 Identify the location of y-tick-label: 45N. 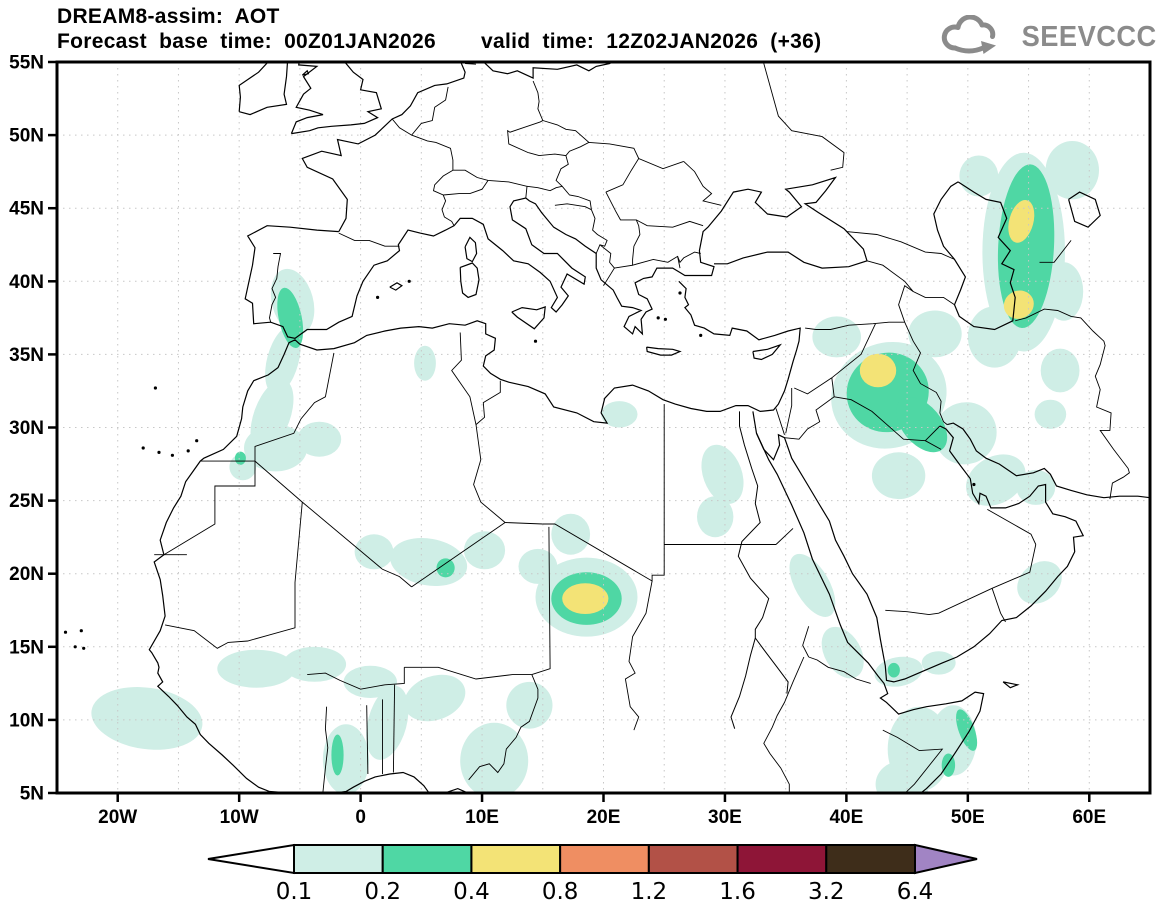
(26, 209).